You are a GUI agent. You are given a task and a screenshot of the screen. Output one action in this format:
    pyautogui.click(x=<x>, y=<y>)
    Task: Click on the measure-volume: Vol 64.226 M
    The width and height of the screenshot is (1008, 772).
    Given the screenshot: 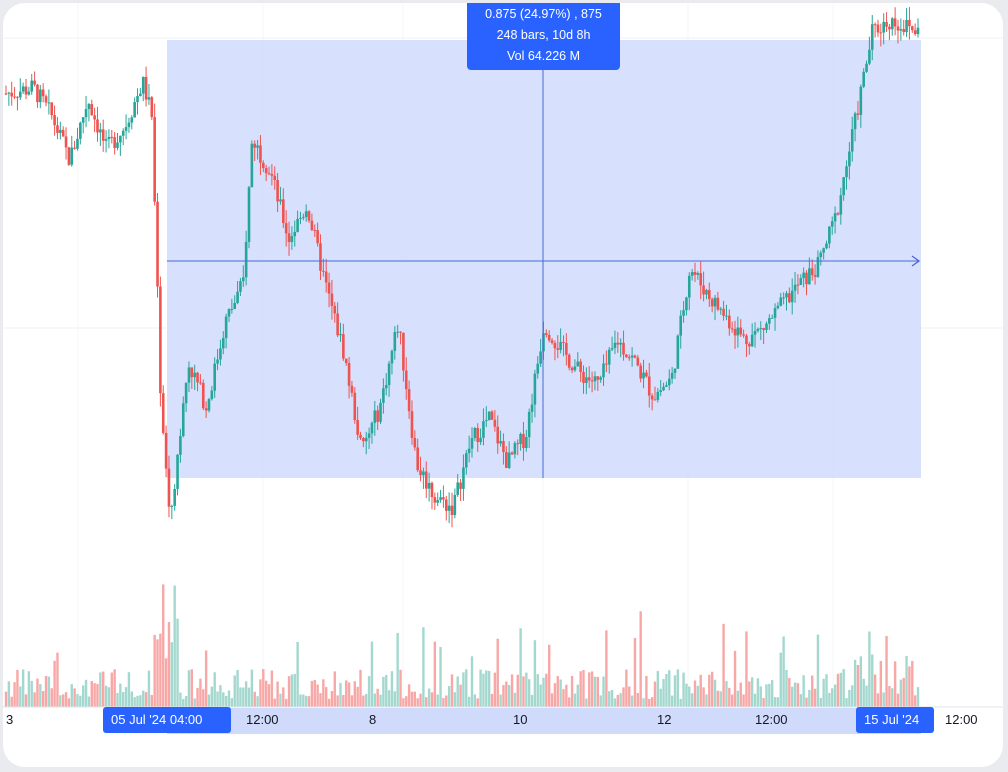 What is the action you would take?
    pyautogui.click(x=543, y=56)
    